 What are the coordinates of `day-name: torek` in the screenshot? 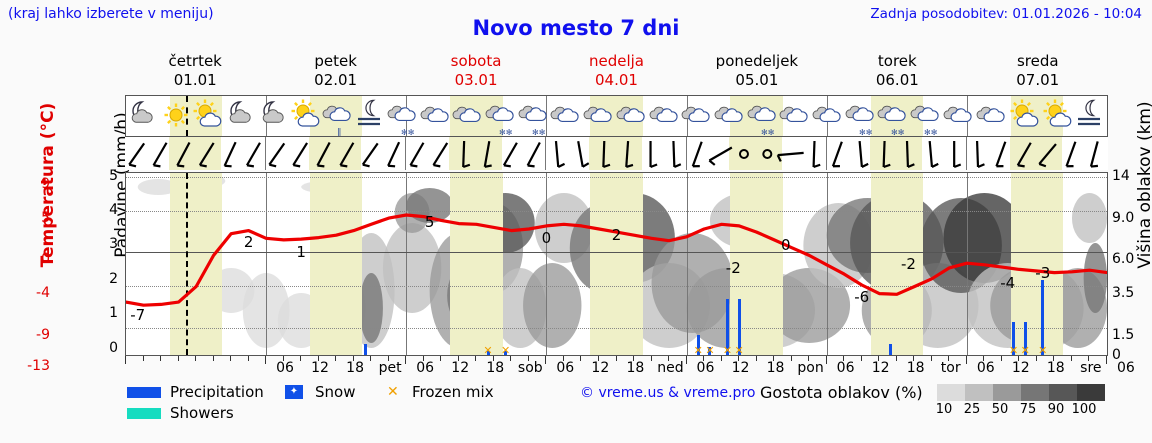 It's located at (897, 61).